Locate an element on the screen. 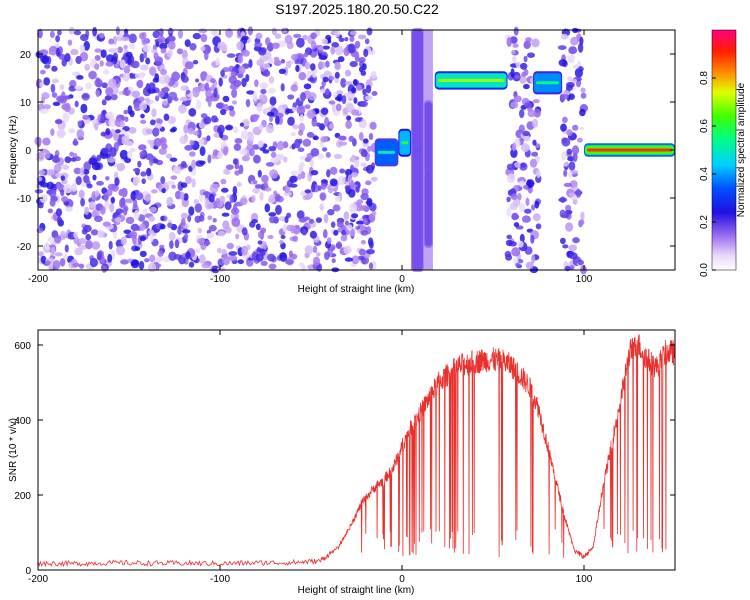  y-tick-label: 200 is located at coordinates (22, 496).